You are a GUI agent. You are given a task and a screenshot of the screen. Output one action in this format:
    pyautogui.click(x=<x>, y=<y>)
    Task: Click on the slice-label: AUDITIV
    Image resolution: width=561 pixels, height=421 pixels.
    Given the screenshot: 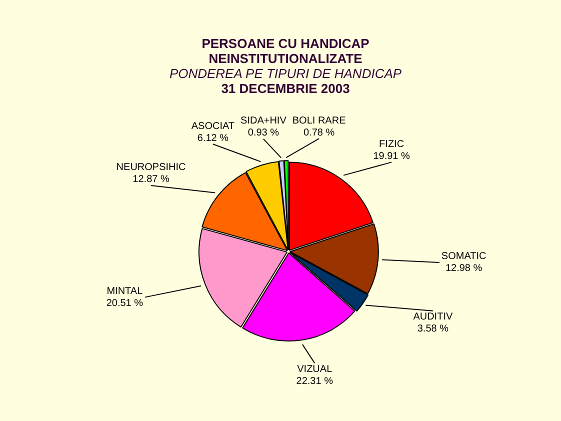 What is the action you would take?
    pyautogui.click(x=433, y=317)
    